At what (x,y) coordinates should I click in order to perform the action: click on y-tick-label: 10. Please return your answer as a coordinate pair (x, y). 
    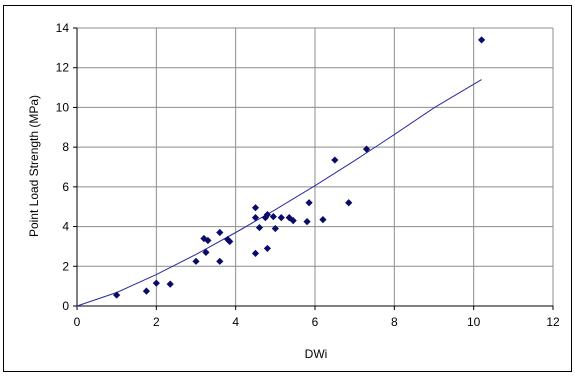
    Looking at the image, I should click on (63, 107).